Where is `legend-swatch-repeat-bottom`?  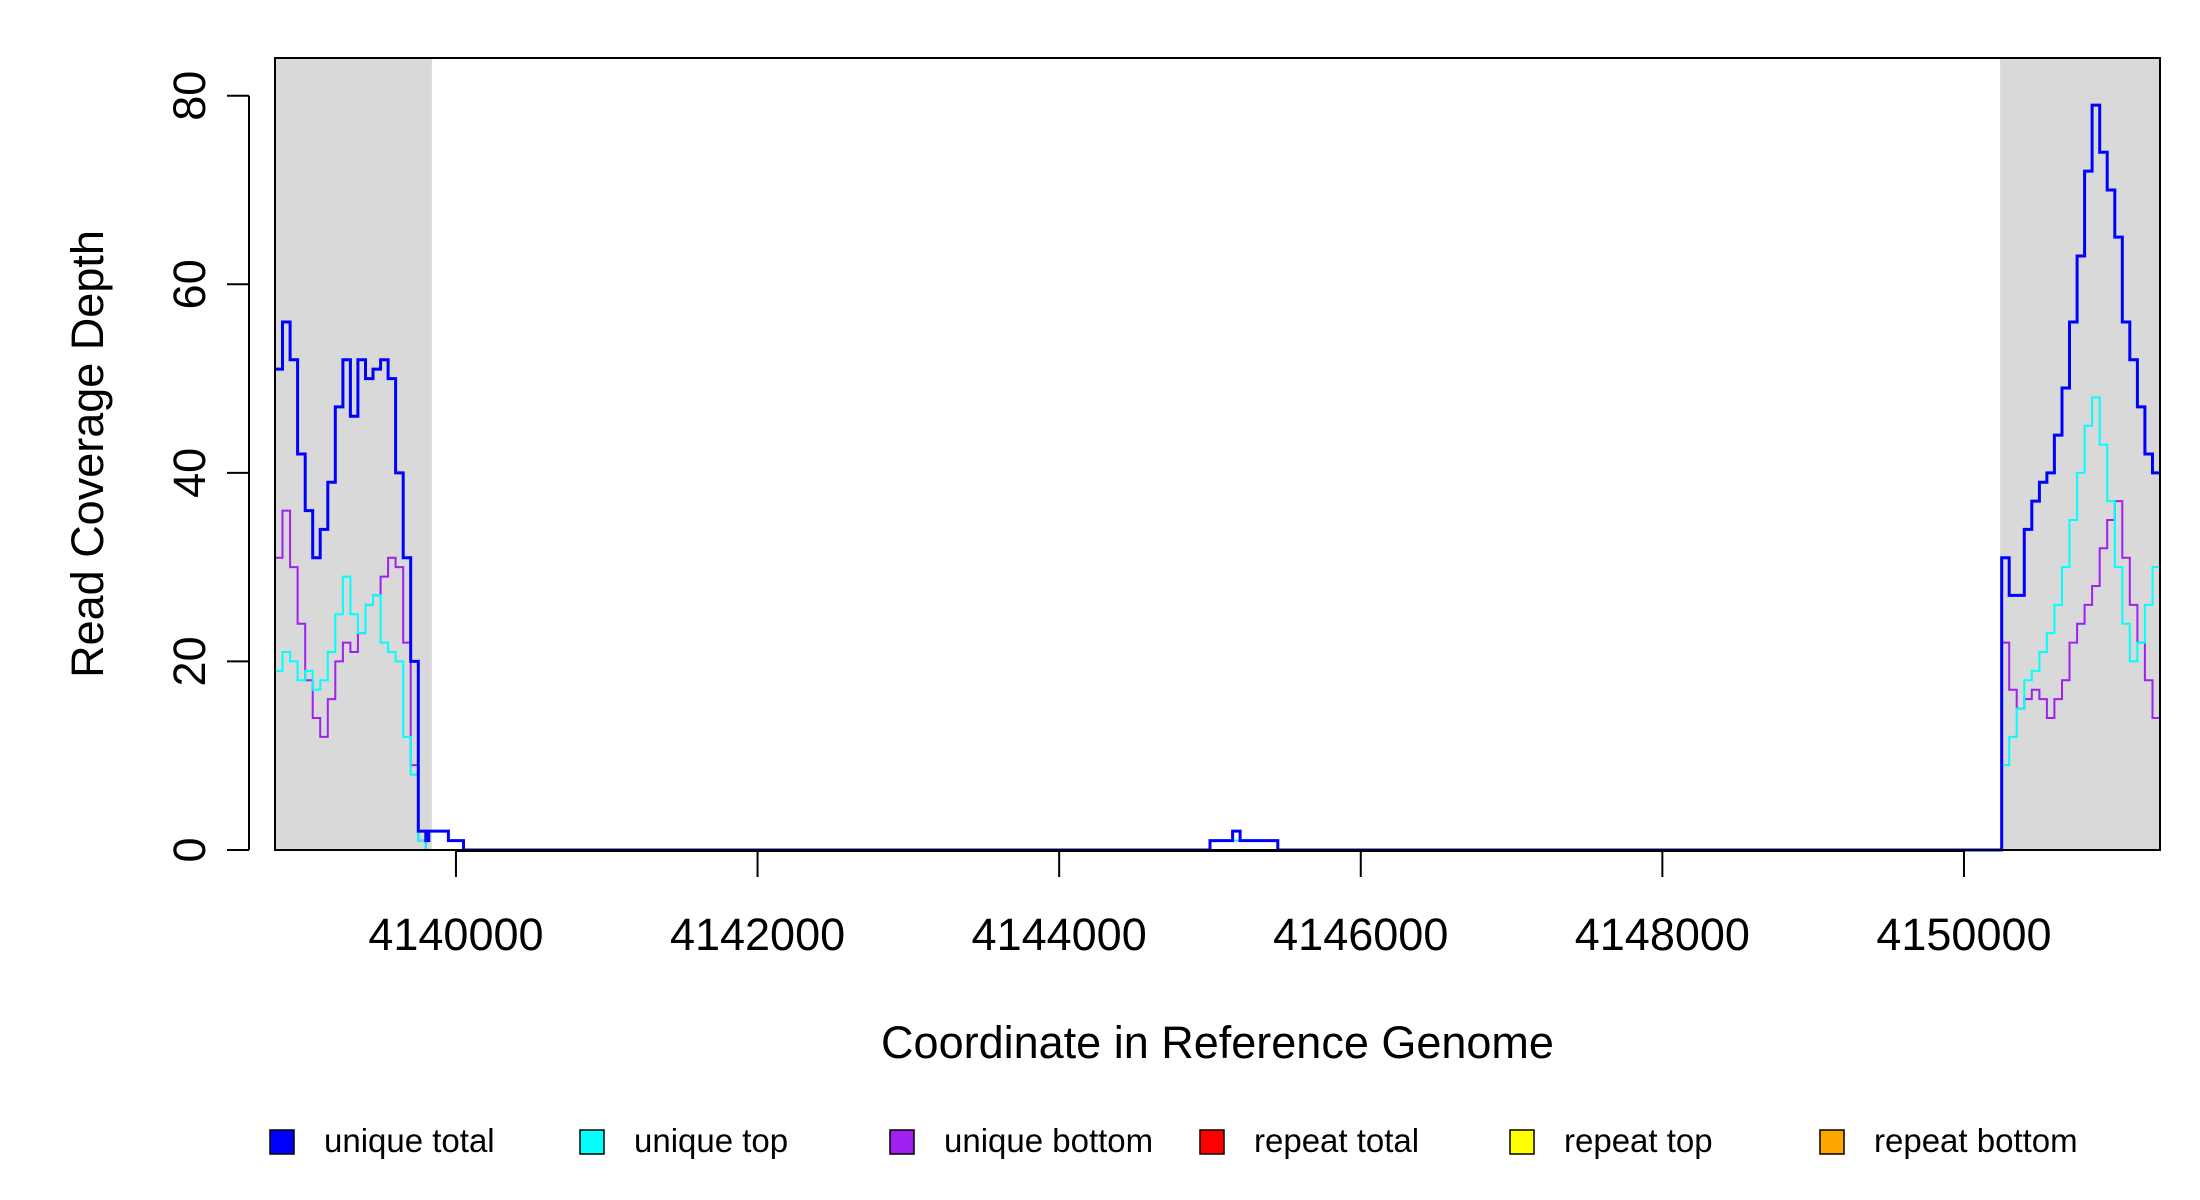 legend-swatch-repeat-bottom is located at coordinates (1832, 1142).